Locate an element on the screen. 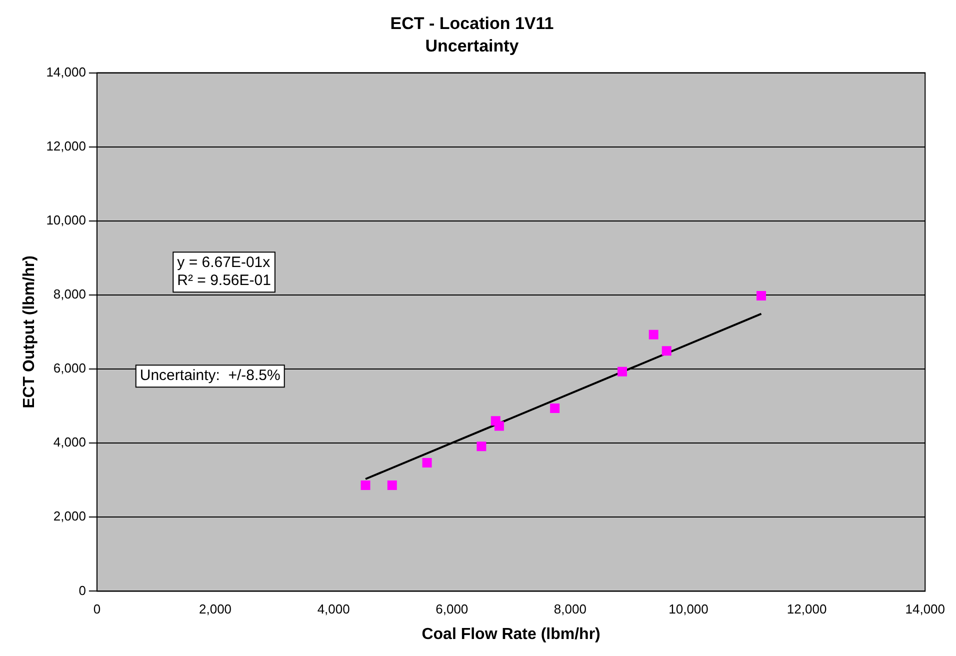 The width and height of the screenshot is (956, 656). y-tick-label: 14,000 is located at coordinates (66, 72).